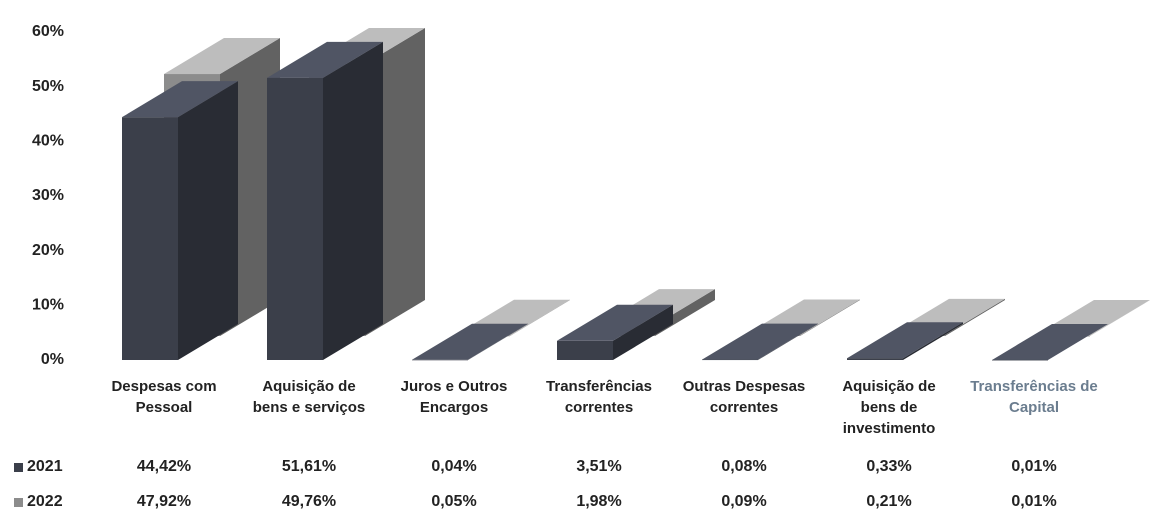 The image size is (1162, 522). I want to click on value-label: 0,21%, so click(889, 501).